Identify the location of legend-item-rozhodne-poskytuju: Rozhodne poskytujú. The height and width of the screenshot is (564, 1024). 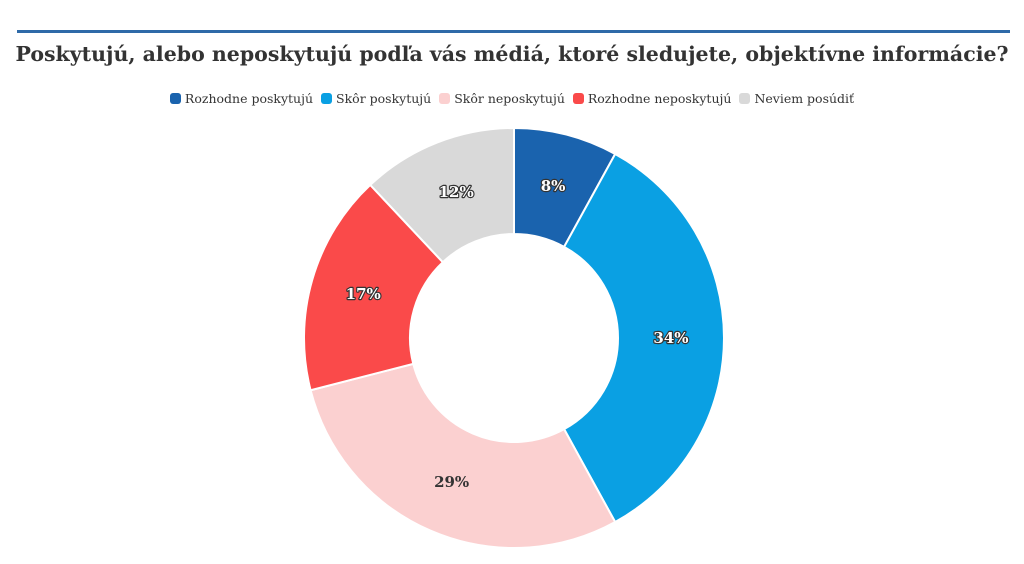
(241, 98).